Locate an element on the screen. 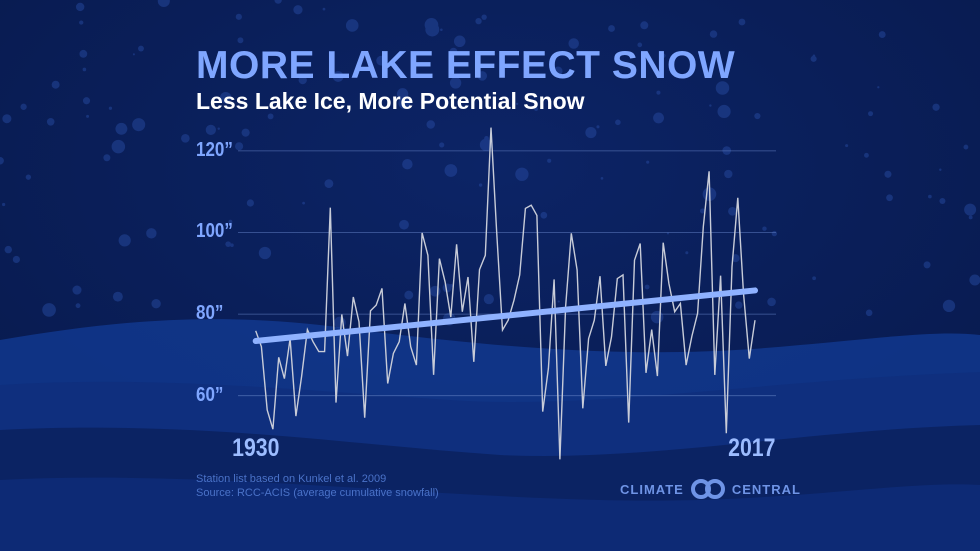  trend-line is located at coordinates (505, 316).